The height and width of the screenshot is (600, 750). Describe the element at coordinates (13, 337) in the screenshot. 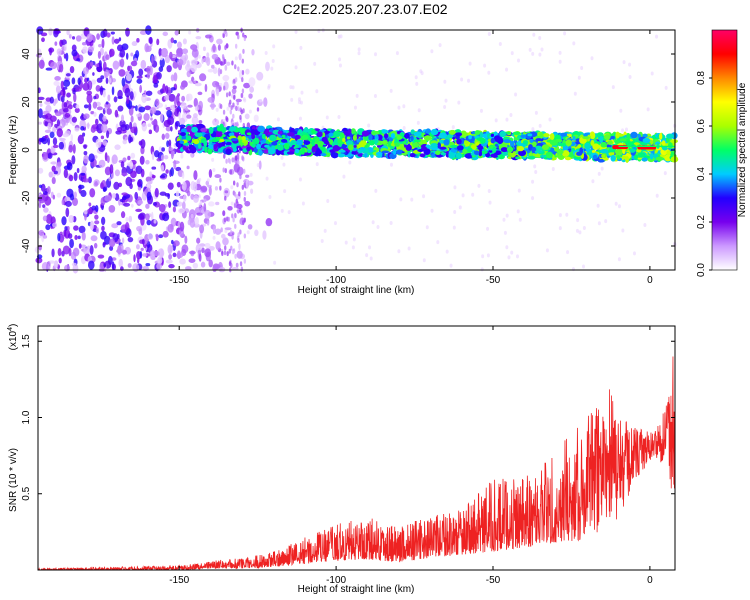

I see `snr-y-multiplier: (x104)` at that location.